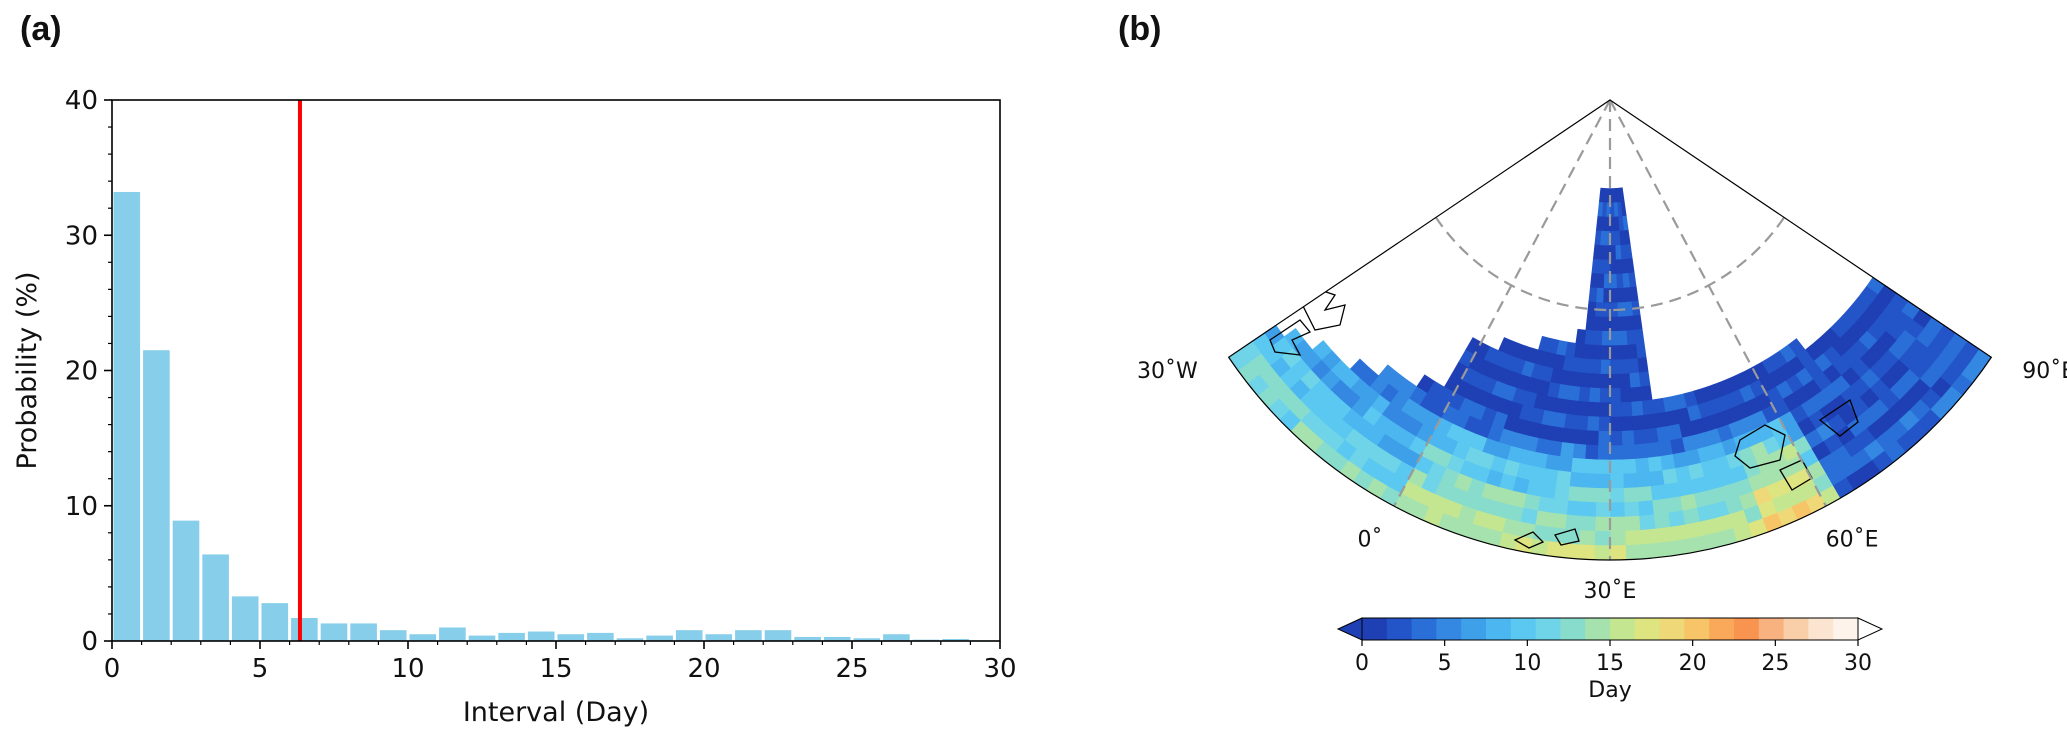 The width and height of the screenshot is (2067, 745). What do you see at coordinates (1445, 663) in the screenshot?
I see `colorbar-tick-label: 5` at bounding box center [1445, 663].